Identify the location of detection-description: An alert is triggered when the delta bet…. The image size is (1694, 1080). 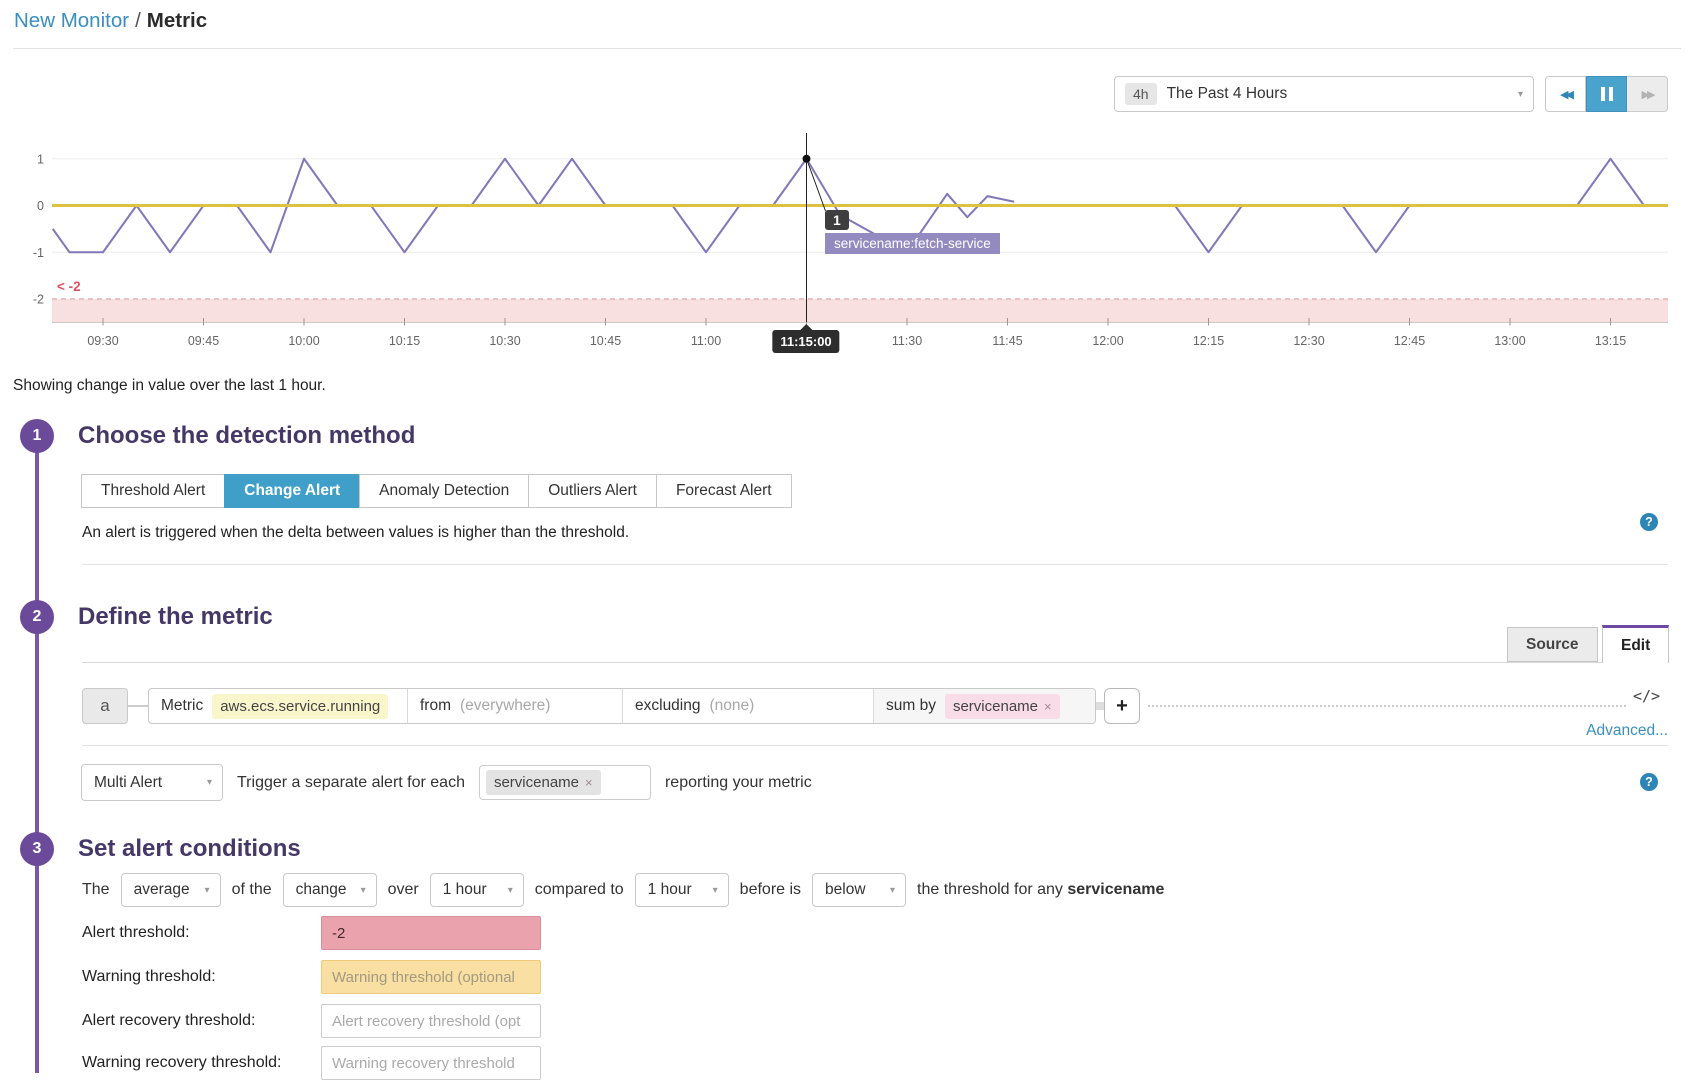
(356, 532).